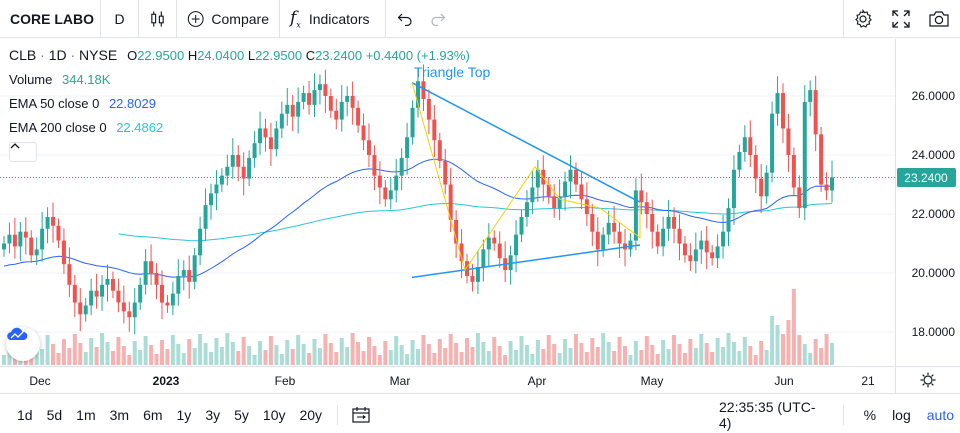  What do you see at coordinates (480, 380) in the screenshot?
I see `time-axis: Dec 2023 Feb Mar Apr May Jun 21` at bounding box center [480, 380].